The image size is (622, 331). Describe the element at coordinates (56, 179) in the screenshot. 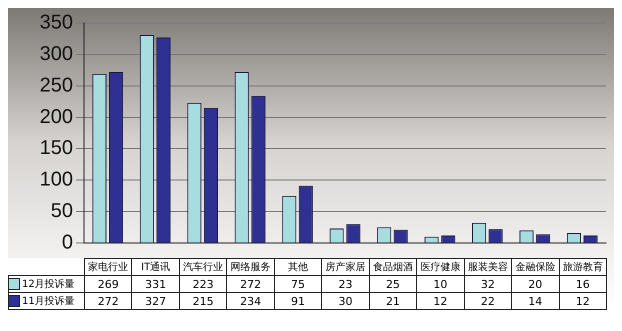

I see `y-tick-label: 100` at that location.